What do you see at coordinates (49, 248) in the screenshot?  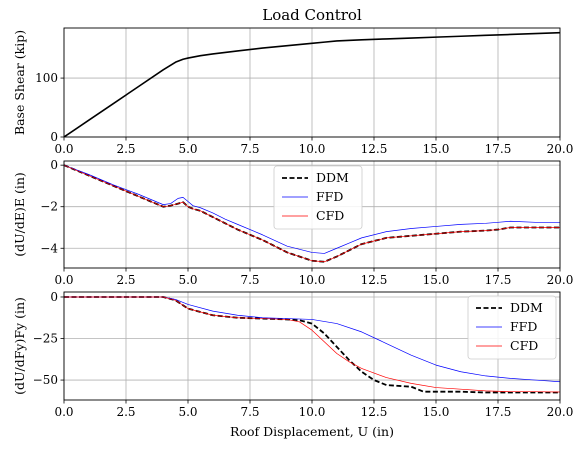 I see `y-tick-label: −4` at bounding box center [49, 248].